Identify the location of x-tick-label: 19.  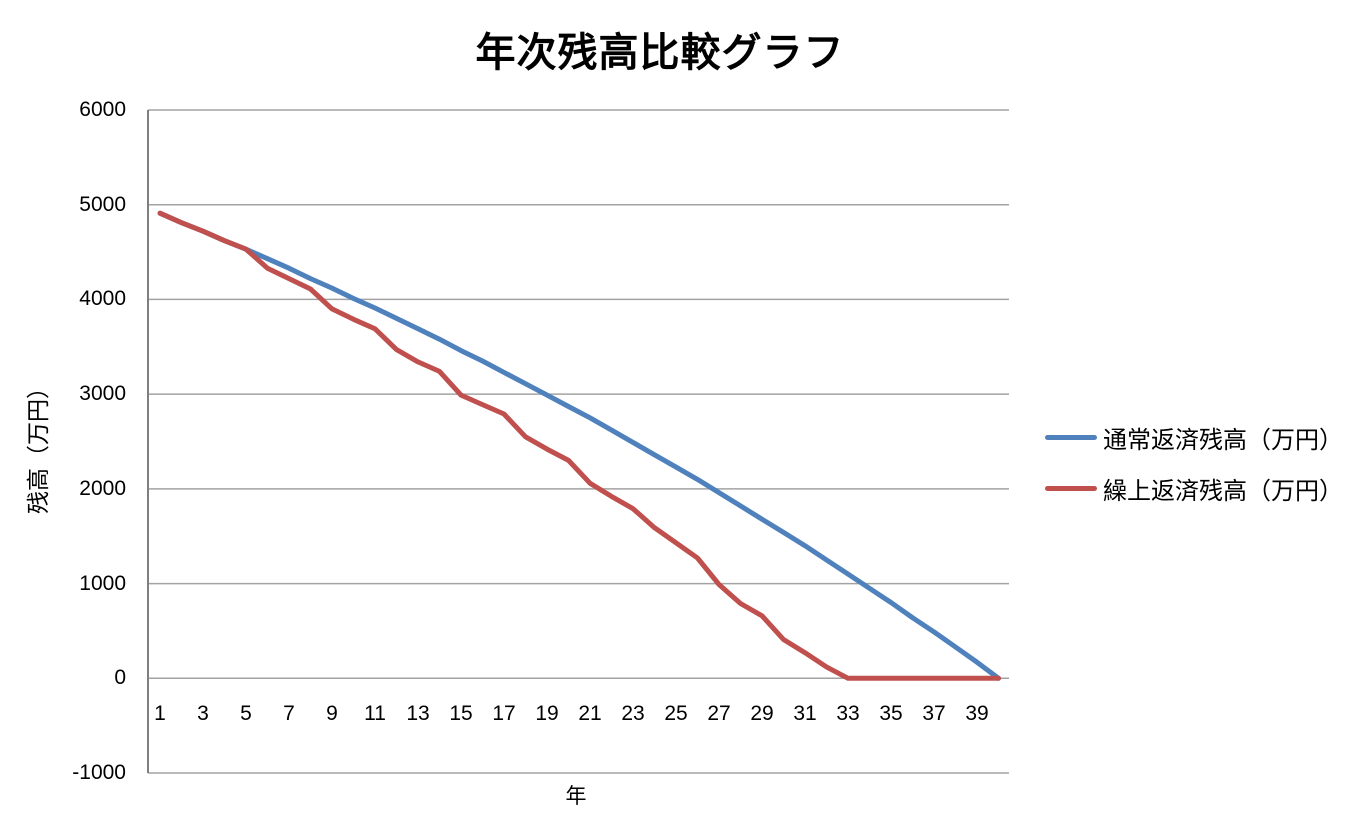
(547, 713).